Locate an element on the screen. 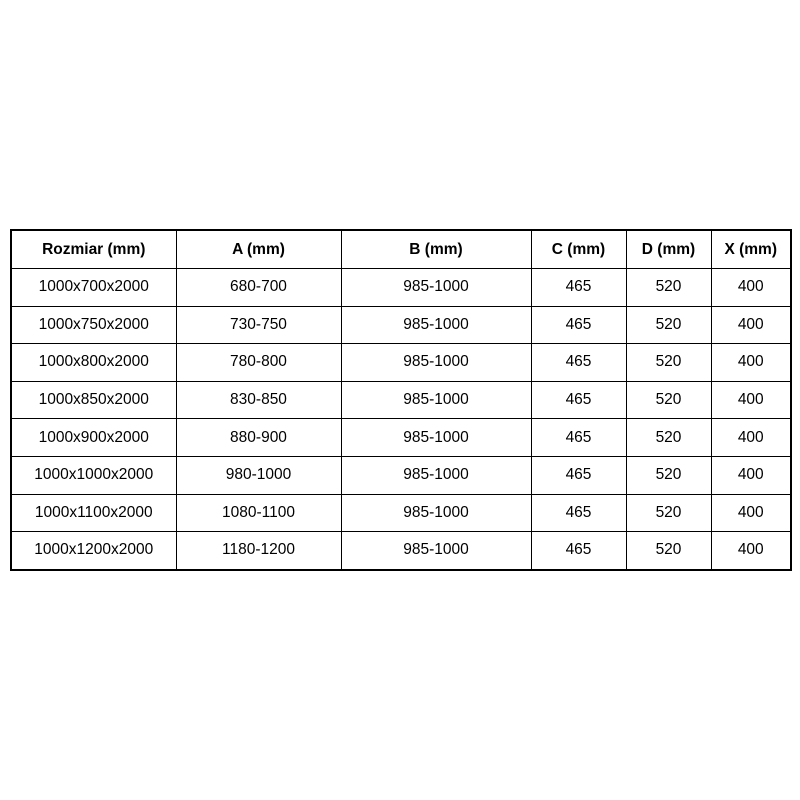 The width and height of the screenshot is (800, 800). column-header: X (mm) is located at coordinates (751, 249).